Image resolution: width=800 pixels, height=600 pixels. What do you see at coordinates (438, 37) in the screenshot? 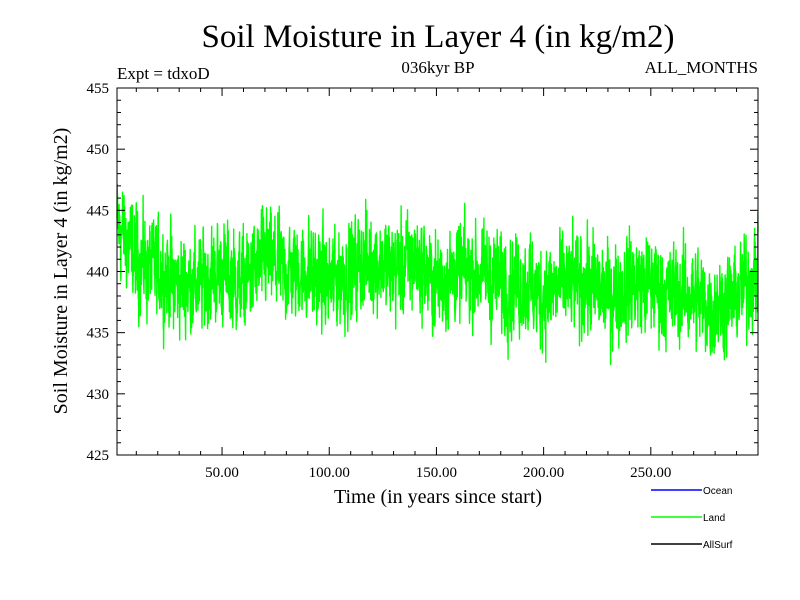
I see `chart-title: Soil Moisture in Layer 4 (in kg/m2)` at bounding box center [438, 37].